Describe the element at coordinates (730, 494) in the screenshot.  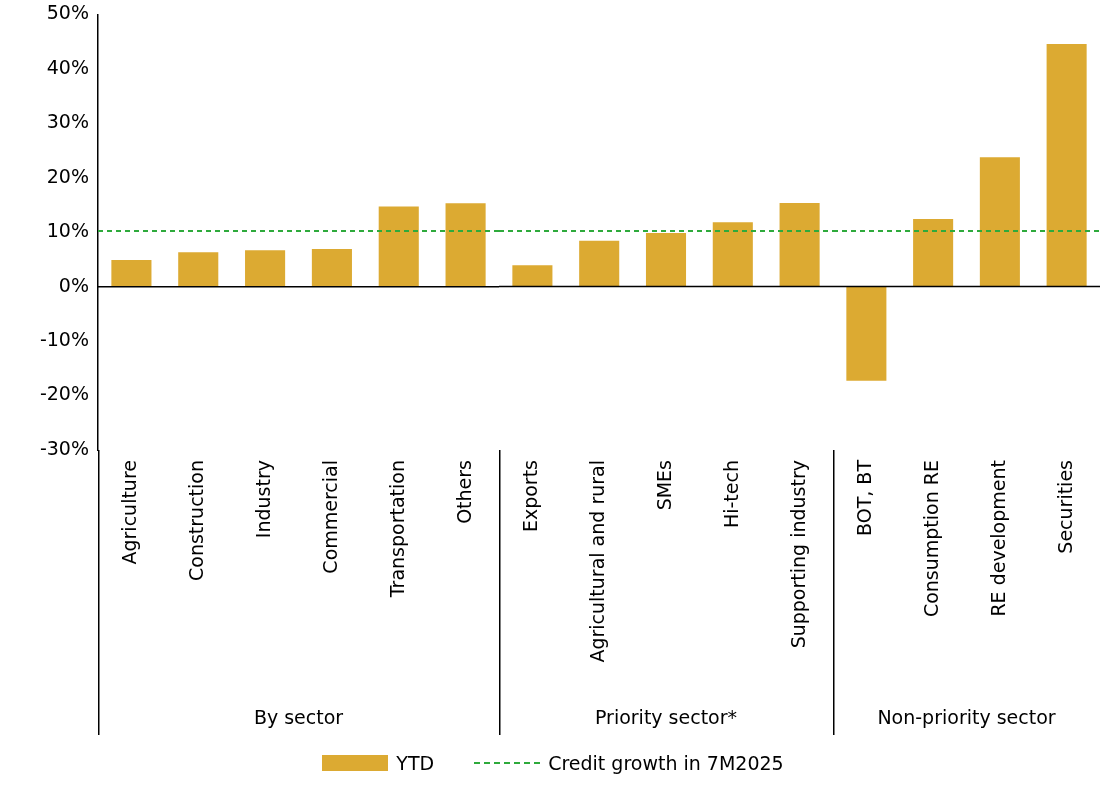
I see `x-tick-label: Hi-tech` at that location.